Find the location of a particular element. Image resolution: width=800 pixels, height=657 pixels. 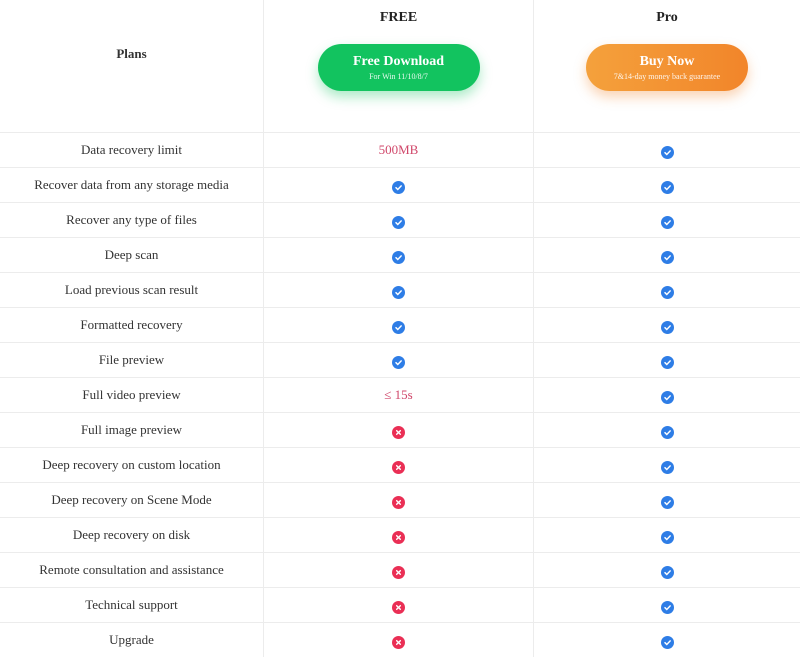

table-row: Data recovery limit 500MB is located at coordinates (400, 149).